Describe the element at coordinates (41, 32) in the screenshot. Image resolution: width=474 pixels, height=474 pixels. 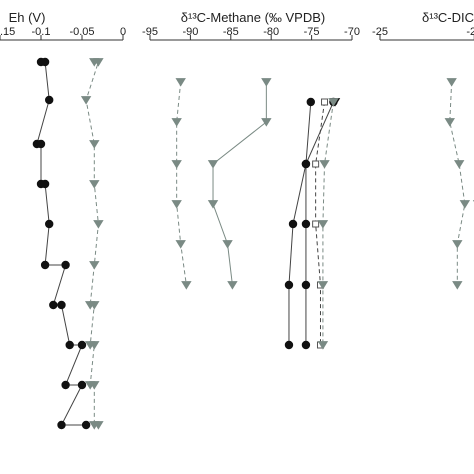
I see `eh-x-tick-label: -0.1` at that location.